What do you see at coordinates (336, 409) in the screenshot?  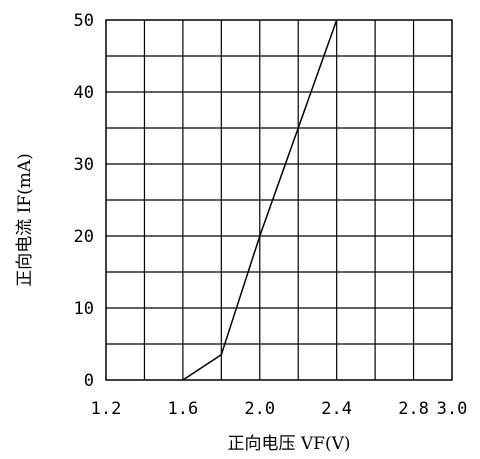 I see `x-tick-label: 2.4` at bounding box center [336, 409].